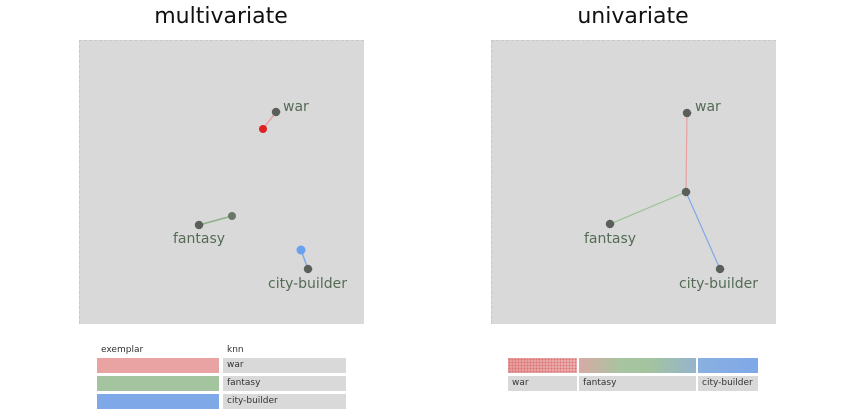 This screenshot has height=417, width=855. Describe the element at coordinates (232, 216) in the screenshot. I see `fantasy-exemplar-point` at that location.